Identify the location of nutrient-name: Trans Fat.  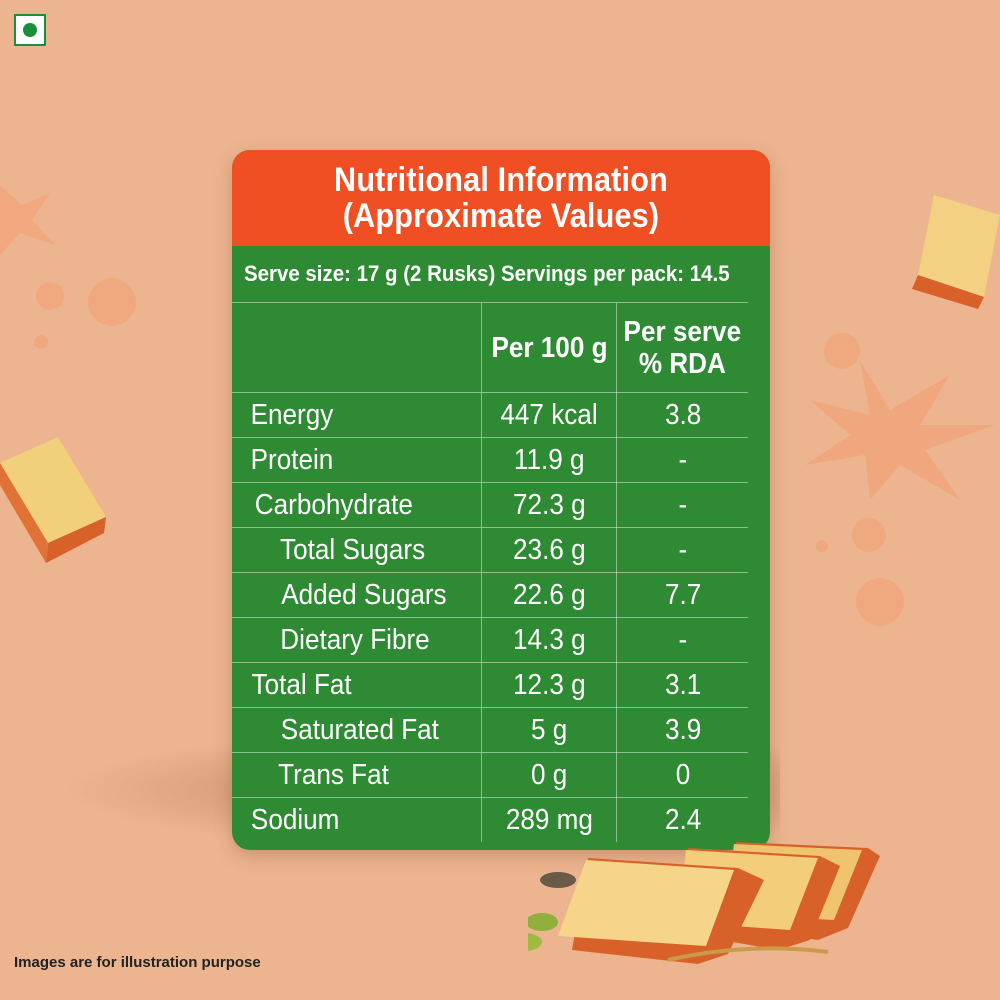
(357, 775).